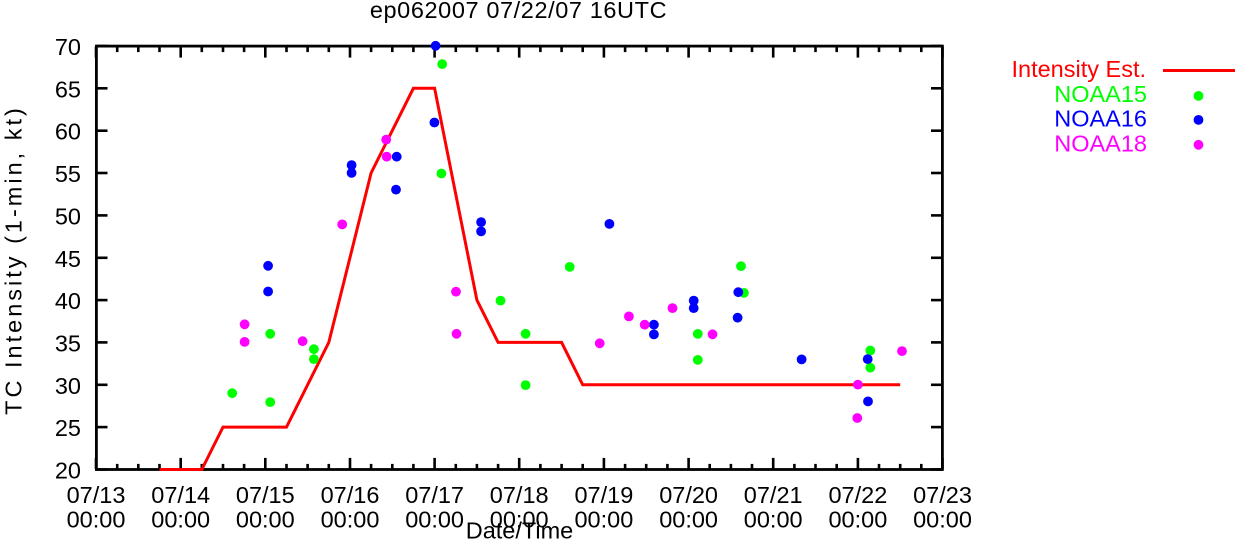 The width and height of the screenshot is (1235, 540). Describe the element at coordinates (434, 495) in the screenshot. I see `svg-text: 07/17` at that location.